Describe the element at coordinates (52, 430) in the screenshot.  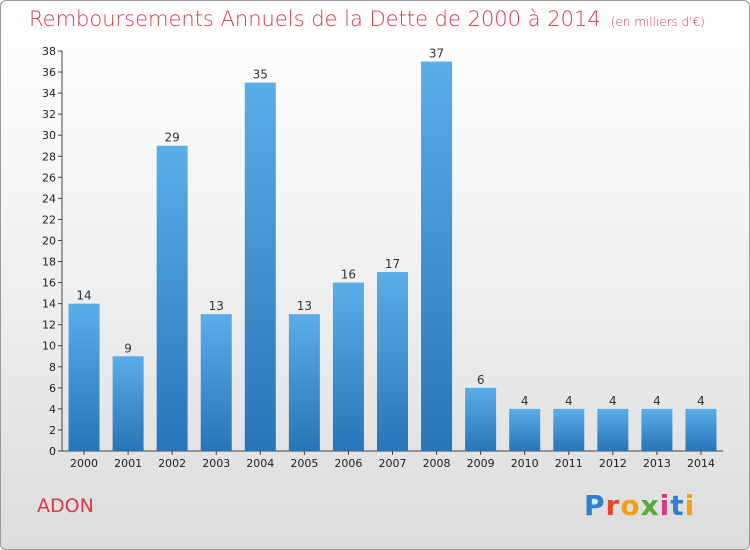
I see `y-tick-label: 2` at that location.